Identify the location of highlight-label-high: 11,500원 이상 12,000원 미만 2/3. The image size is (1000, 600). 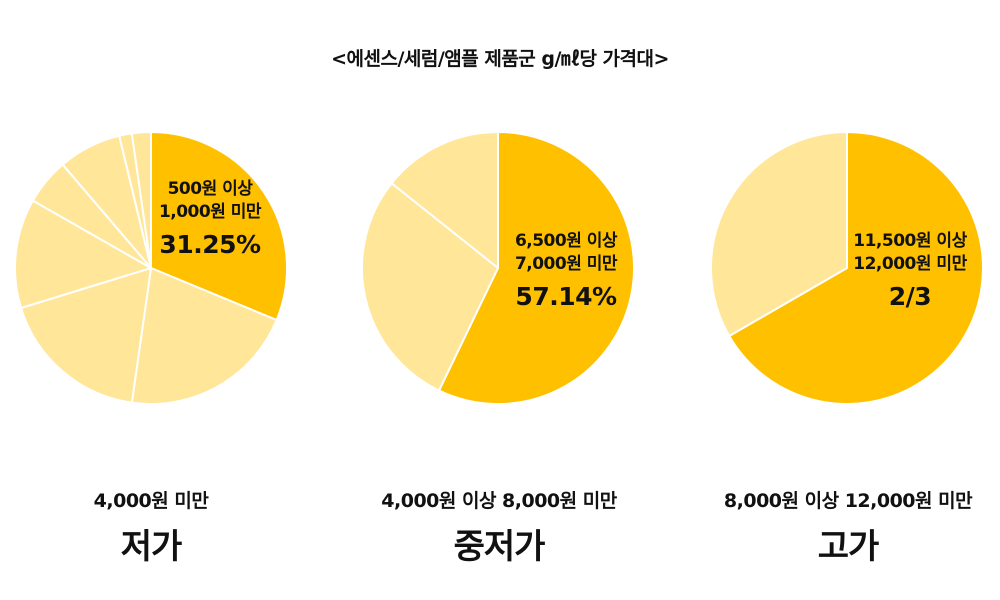
(910, 272).